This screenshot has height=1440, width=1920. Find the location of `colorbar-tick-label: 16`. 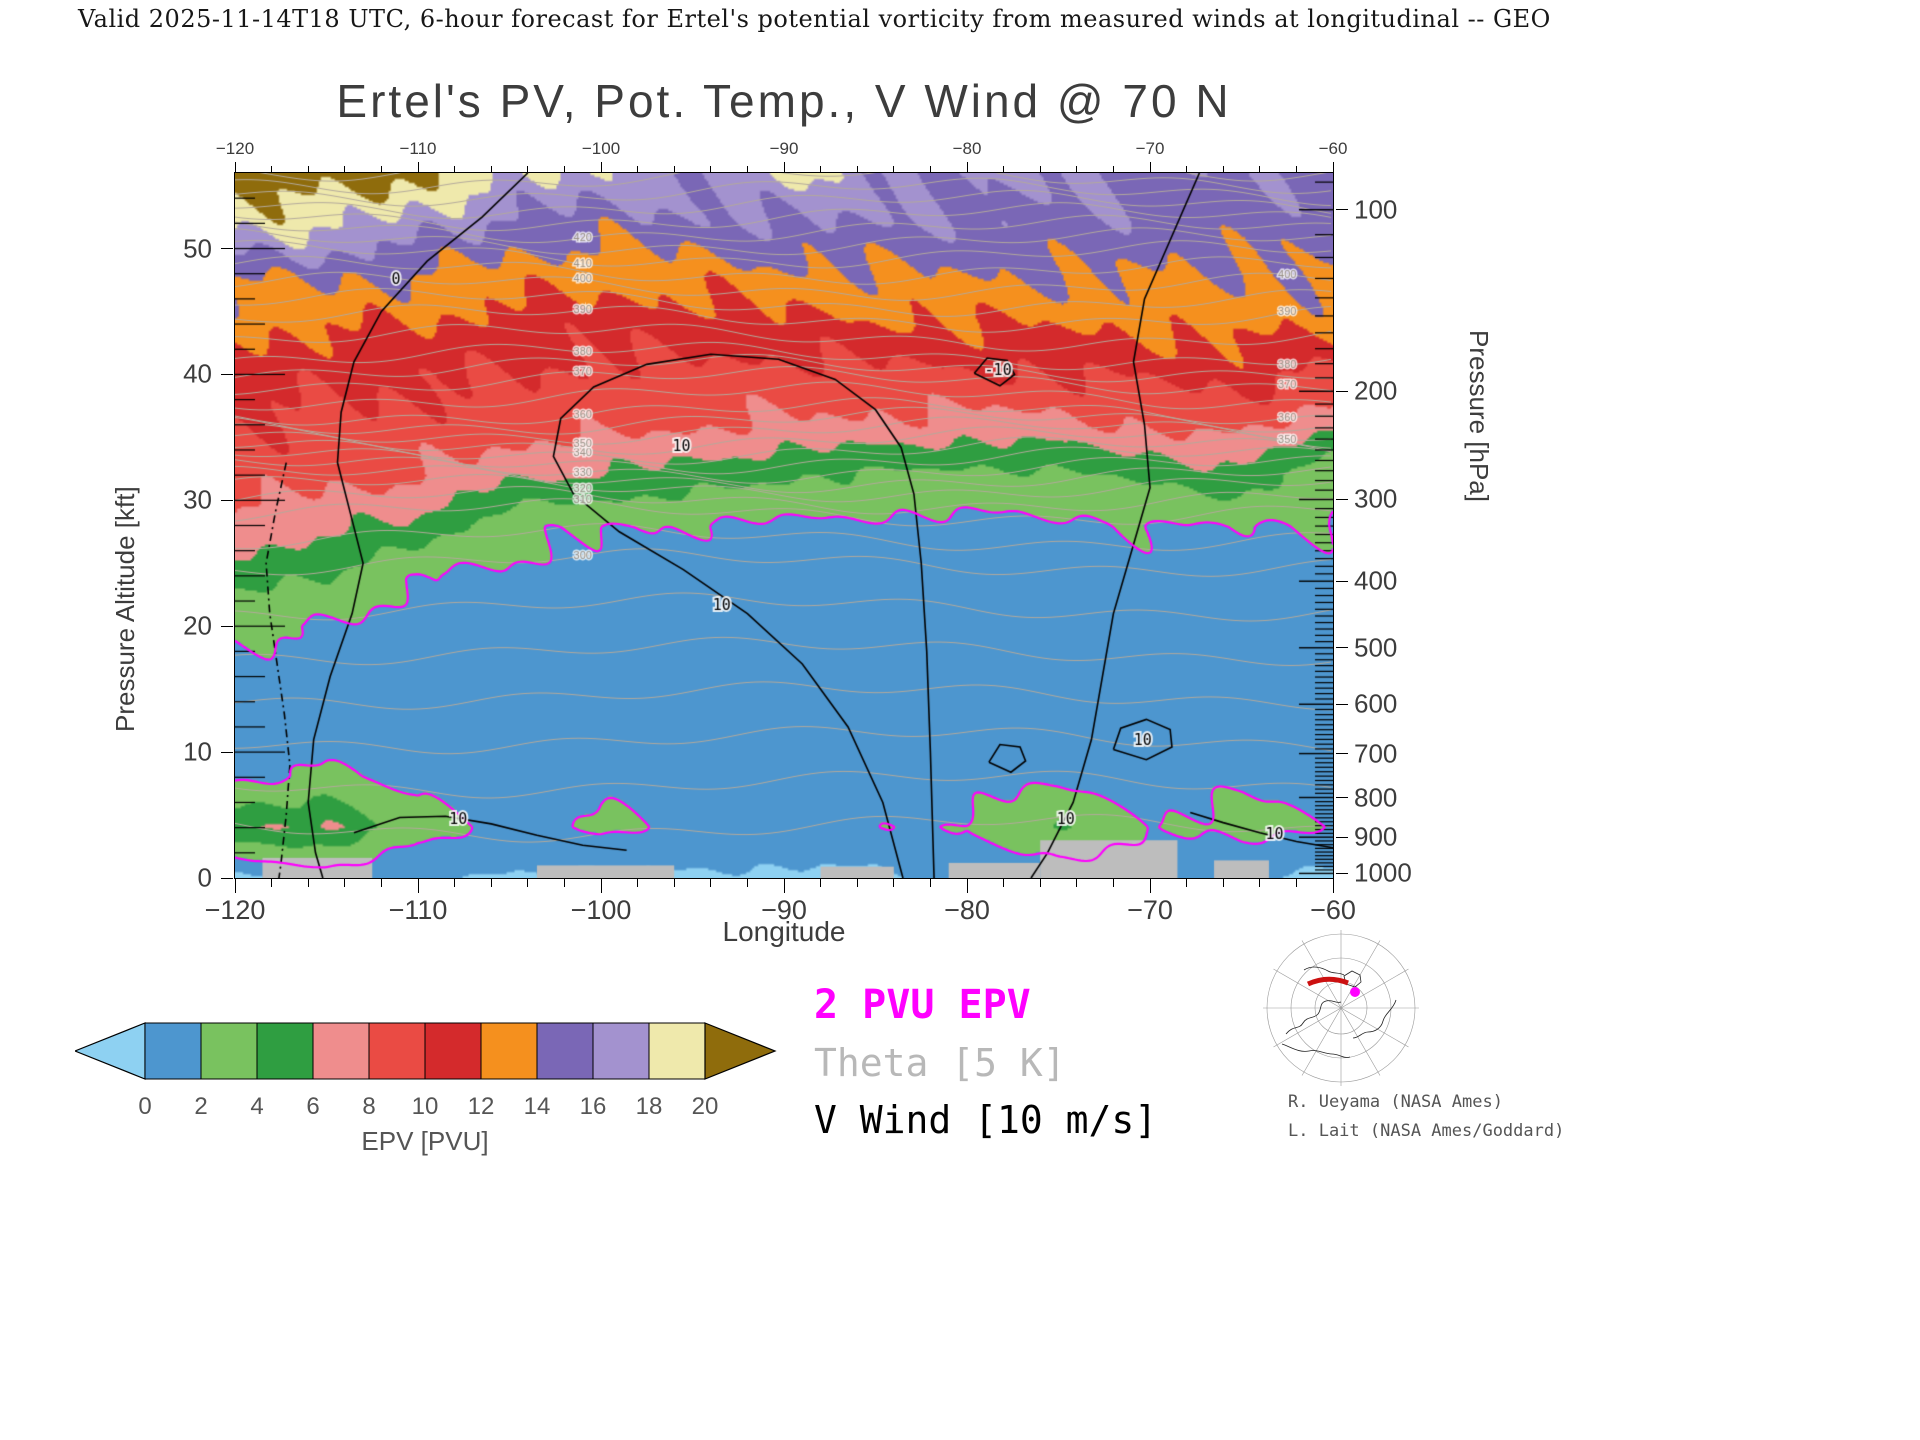

colorbar-tick-label: 16 is located at coordinates (593, 1106).